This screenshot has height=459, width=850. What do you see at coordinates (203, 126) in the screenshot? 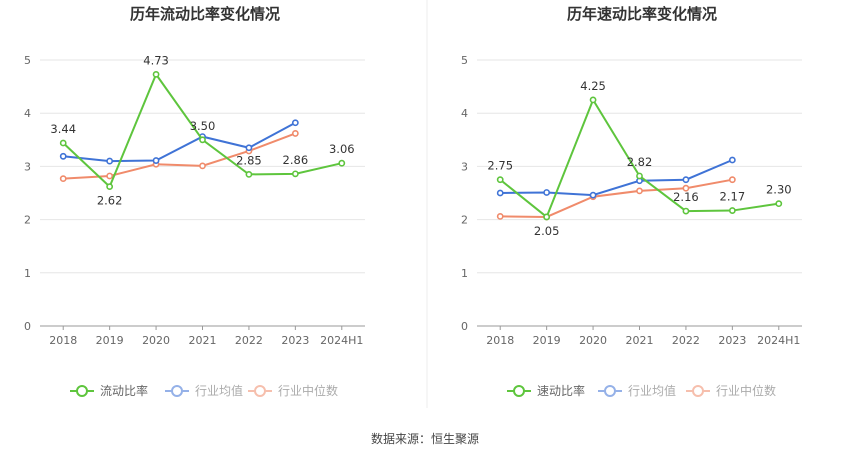
I see `data-label: 3.50` at bounding box center [203, 126].